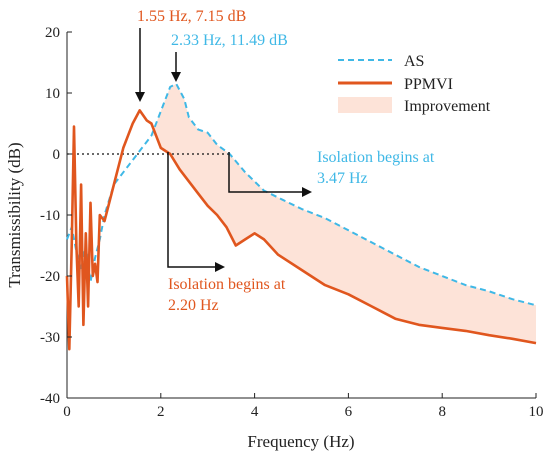  I want to click on legend-label-as: AS, so click(414, 61).